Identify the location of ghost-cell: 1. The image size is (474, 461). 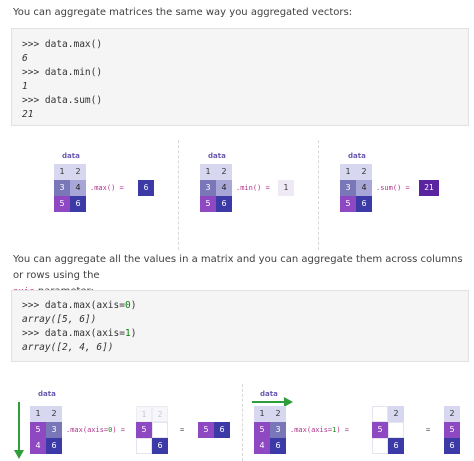
(144, 414).